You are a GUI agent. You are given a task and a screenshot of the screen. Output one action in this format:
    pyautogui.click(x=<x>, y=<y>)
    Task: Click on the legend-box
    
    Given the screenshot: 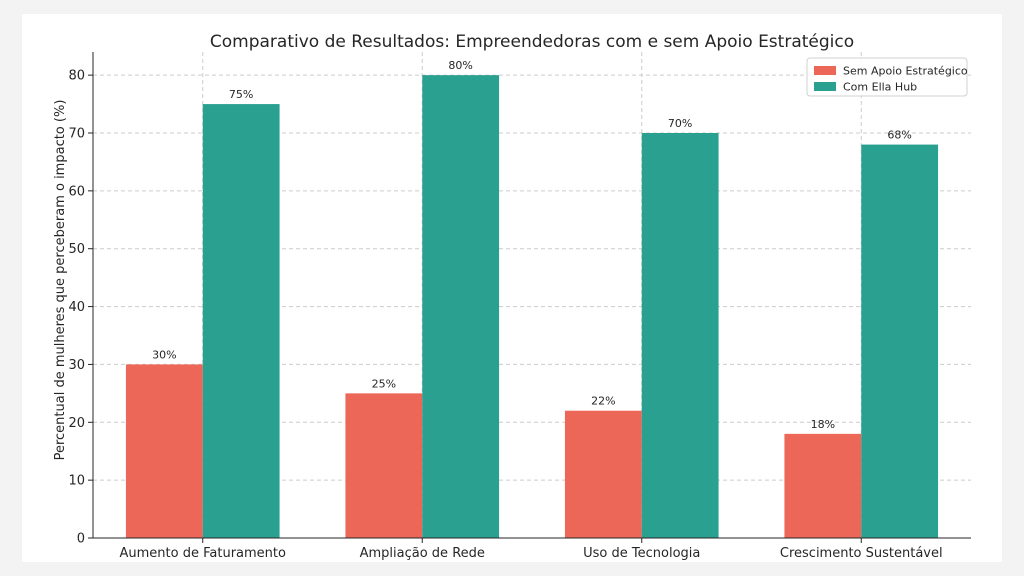 What is the action you would take?
    pyautogui.click(x=887, y=77)
    